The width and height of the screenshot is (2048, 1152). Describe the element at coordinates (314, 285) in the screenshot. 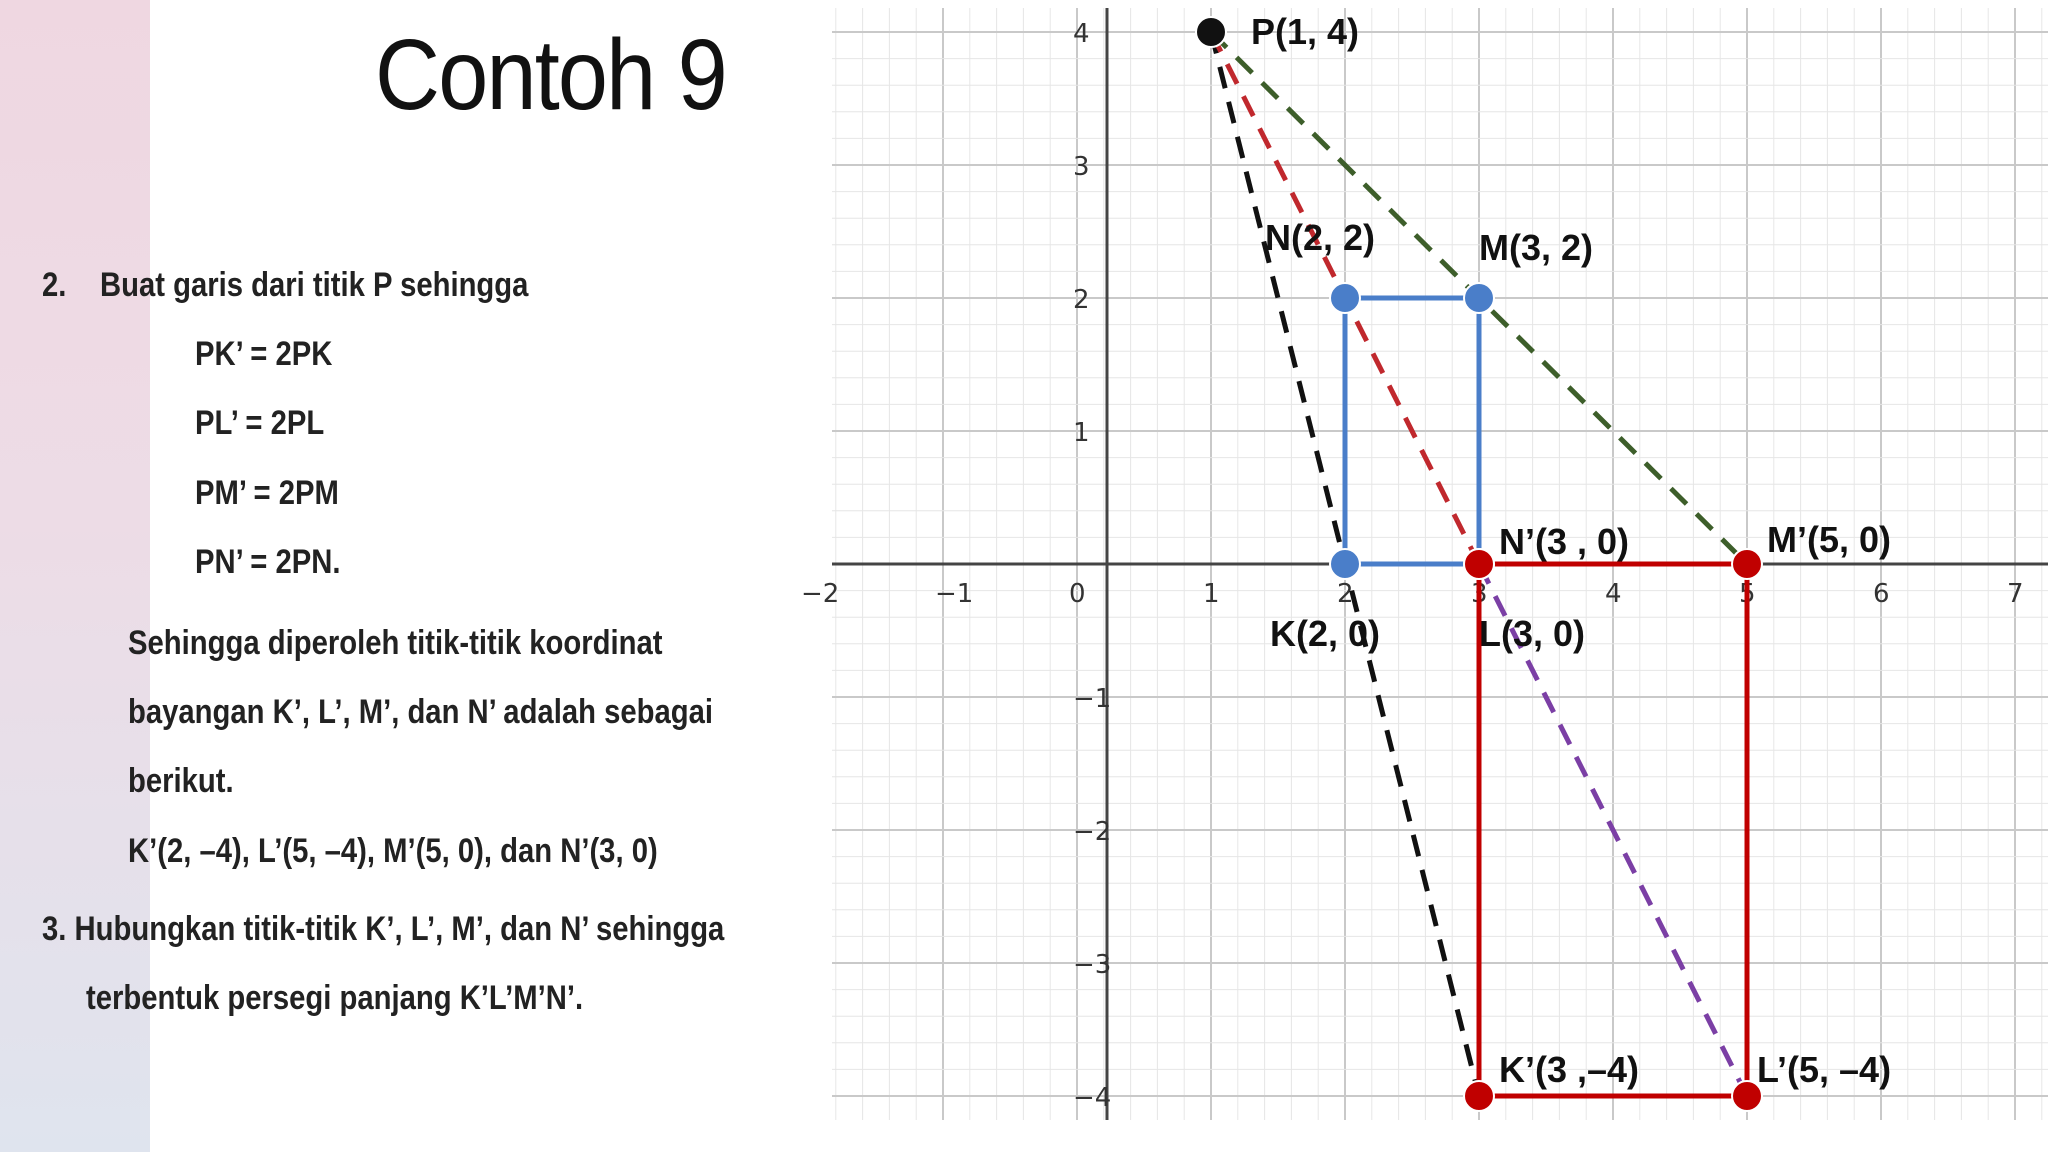

I see `step2-text: Buat garis dari titik P sehingga` at that location.